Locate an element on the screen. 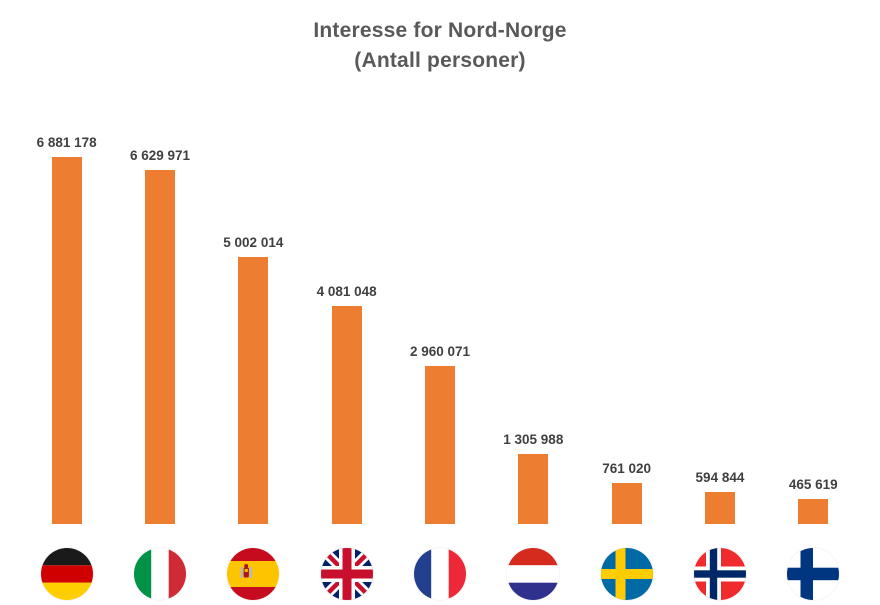  bar-area-italy: 6 629 971 is located at coordinates (160, 262).